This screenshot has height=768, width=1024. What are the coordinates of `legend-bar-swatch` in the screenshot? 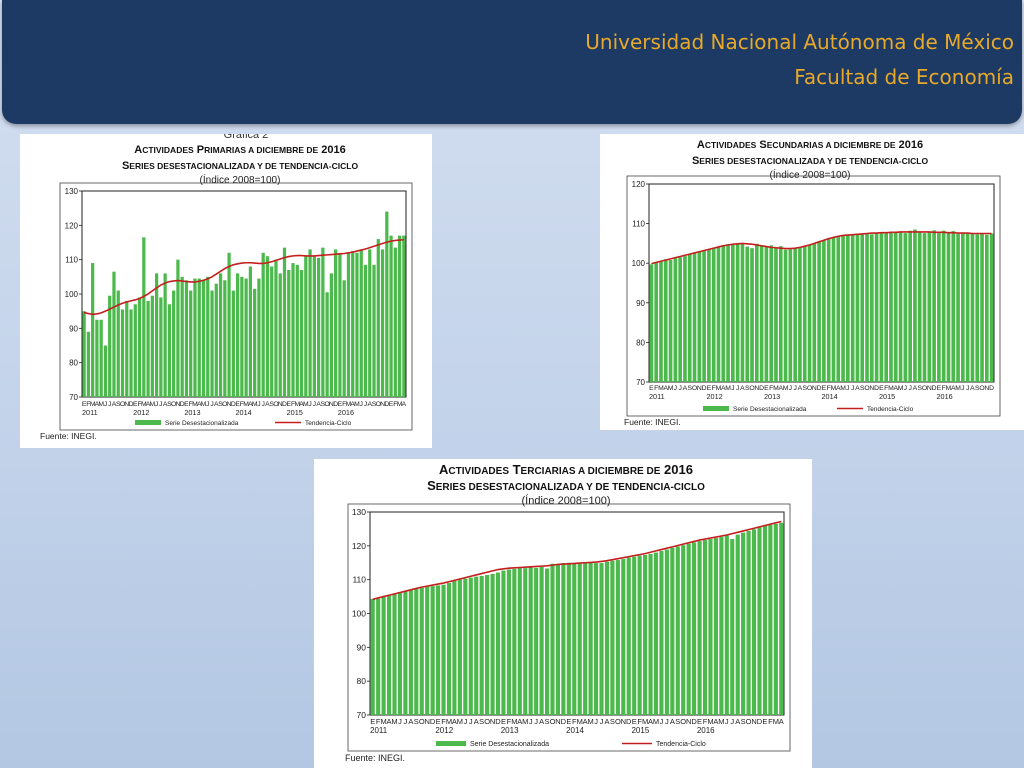 It's located at (148, 422).